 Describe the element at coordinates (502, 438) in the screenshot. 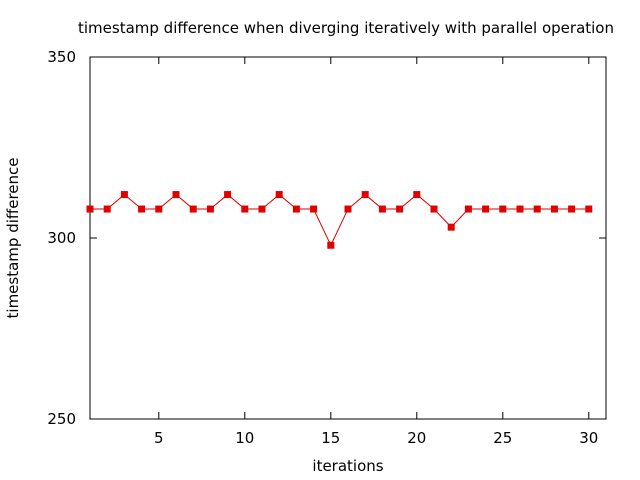

I see `x-tick-label: 25` at that location.